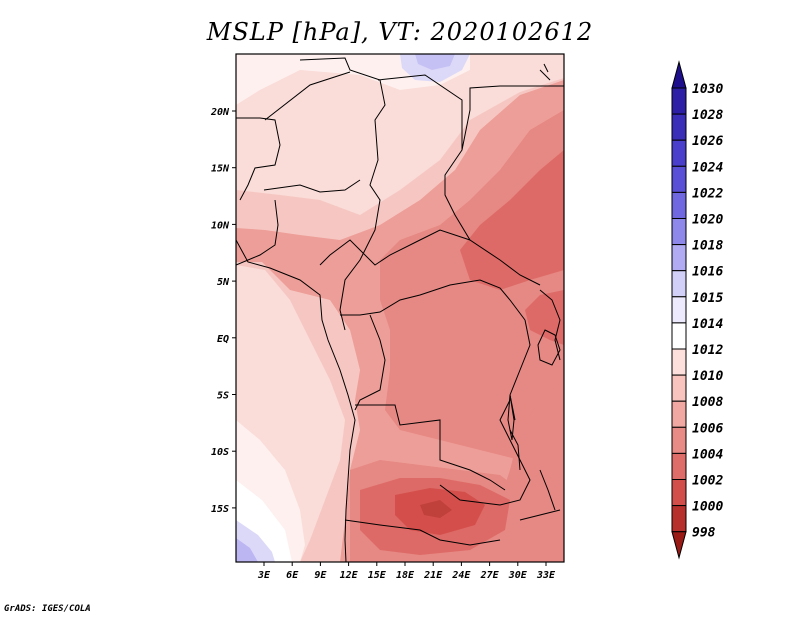  Describe the element at coordinates (296, 400) in the screenshot. I see `coastline-west` at that location.